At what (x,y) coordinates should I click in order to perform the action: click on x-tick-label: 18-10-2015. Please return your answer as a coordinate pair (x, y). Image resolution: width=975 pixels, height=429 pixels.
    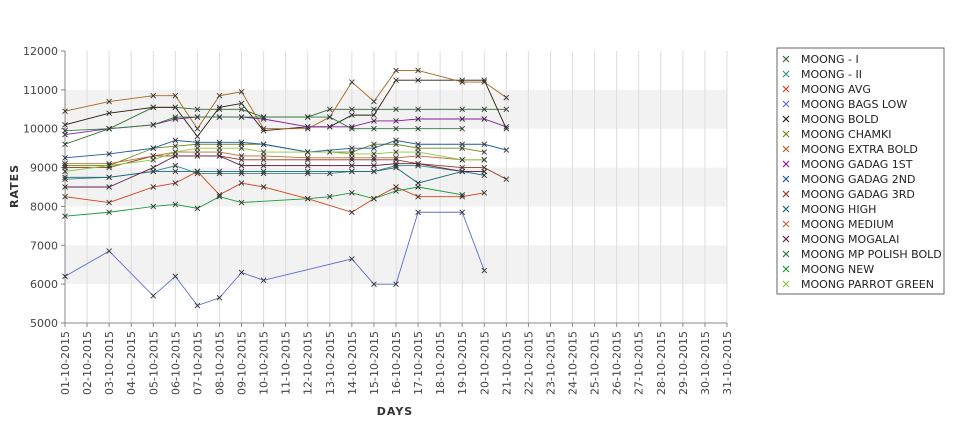
    Looking at the image, I should click on (440, 363).